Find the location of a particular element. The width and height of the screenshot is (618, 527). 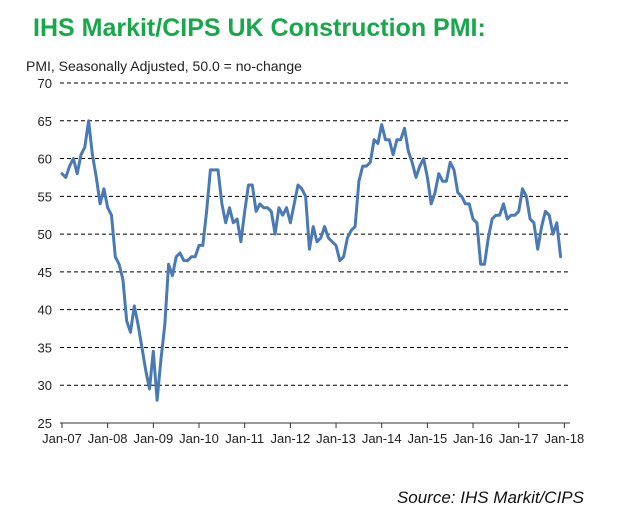

y-tick-label: 60 is located at coordinates (45, 159).